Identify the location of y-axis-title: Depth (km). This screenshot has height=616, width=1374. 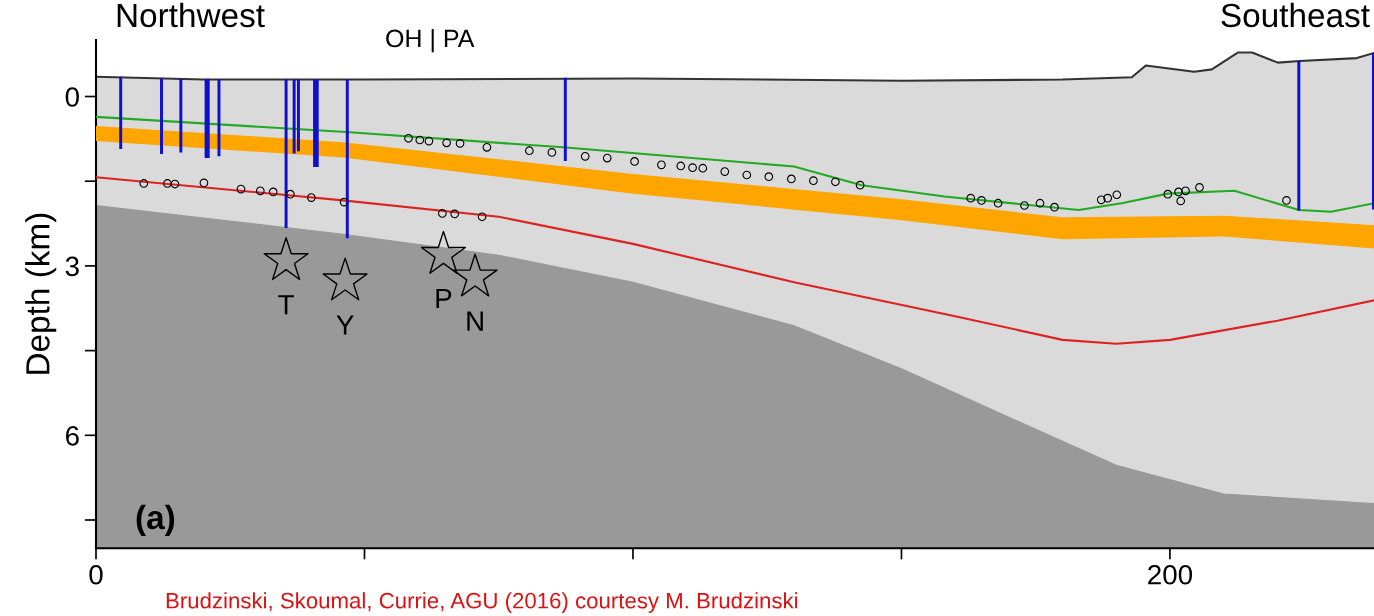
(41, 293).